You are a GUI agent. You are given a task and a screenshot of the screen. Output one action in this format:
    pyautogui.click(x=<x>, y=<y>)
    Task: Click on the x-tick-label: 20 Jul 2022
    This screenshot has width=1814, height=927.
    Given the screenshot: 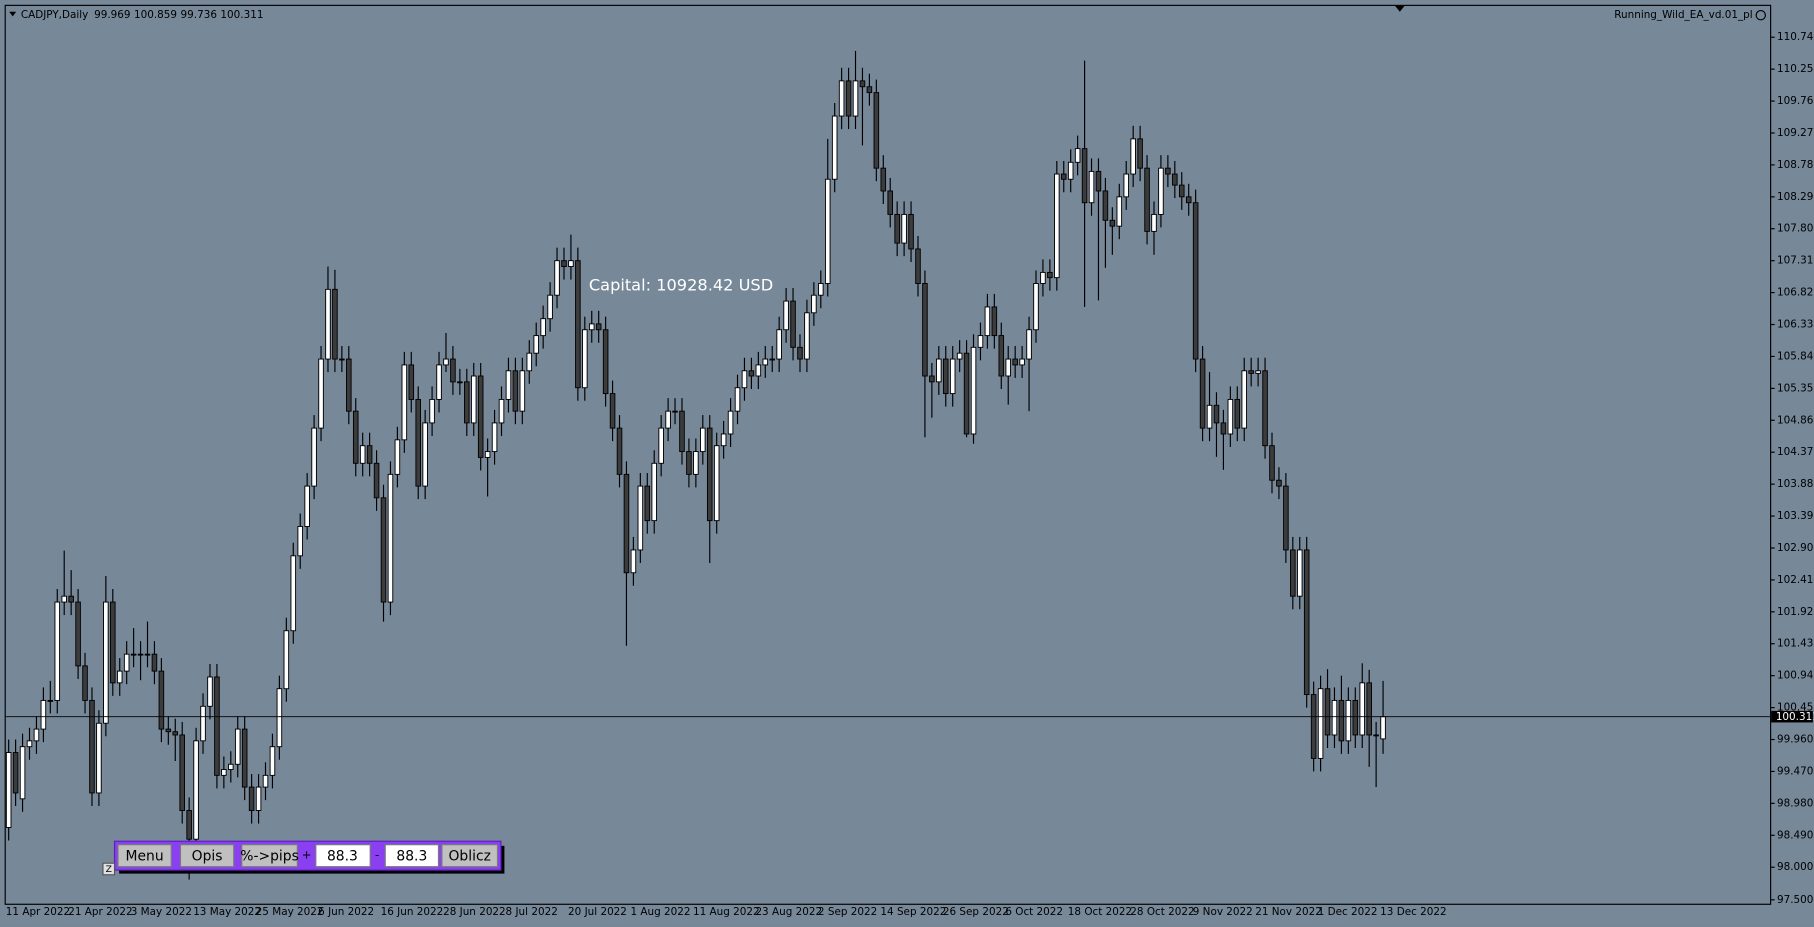 What is the action you would take?
    pyautogui.click(x=597, y=912)
    